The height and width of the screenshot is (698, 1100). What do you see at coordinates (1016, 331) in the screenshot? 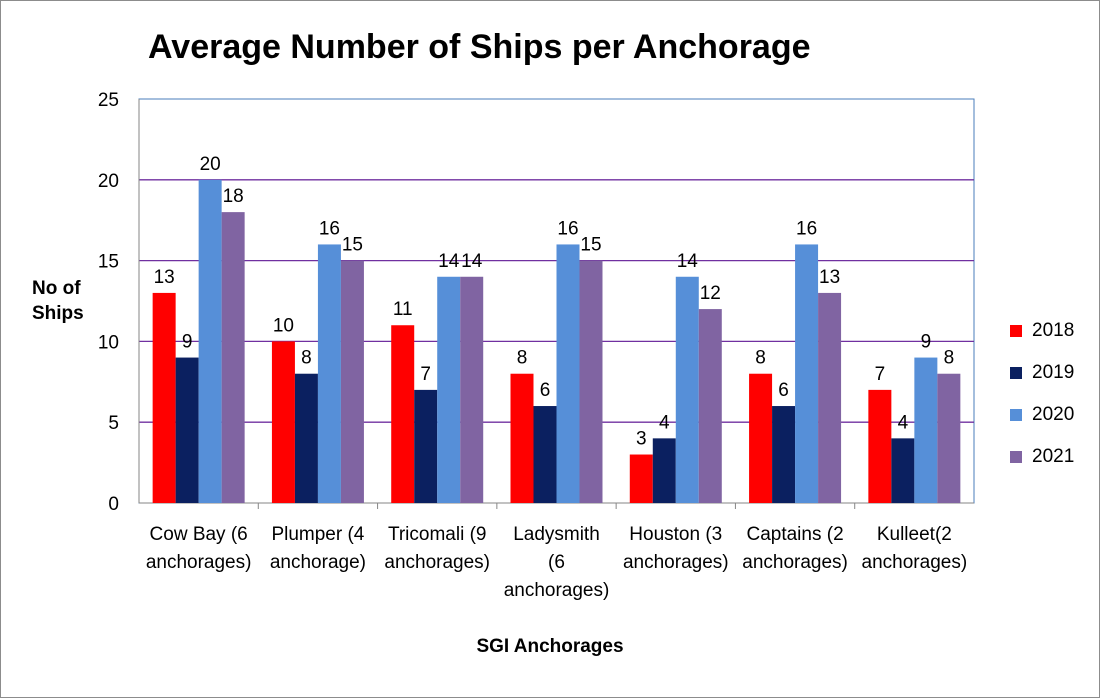
I see `legend-swatch-2018` at bounding box center [1016, 331].